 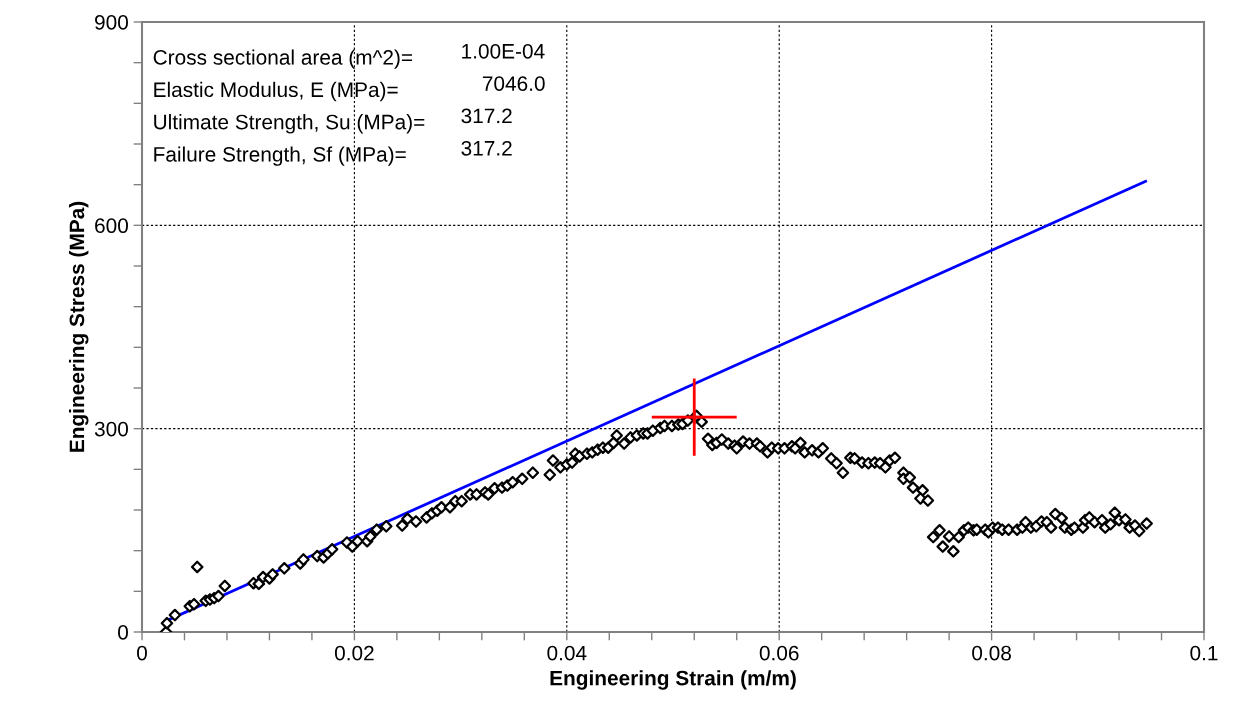 I want to click on annotation: 7046.0, so click(x=513, y=83).